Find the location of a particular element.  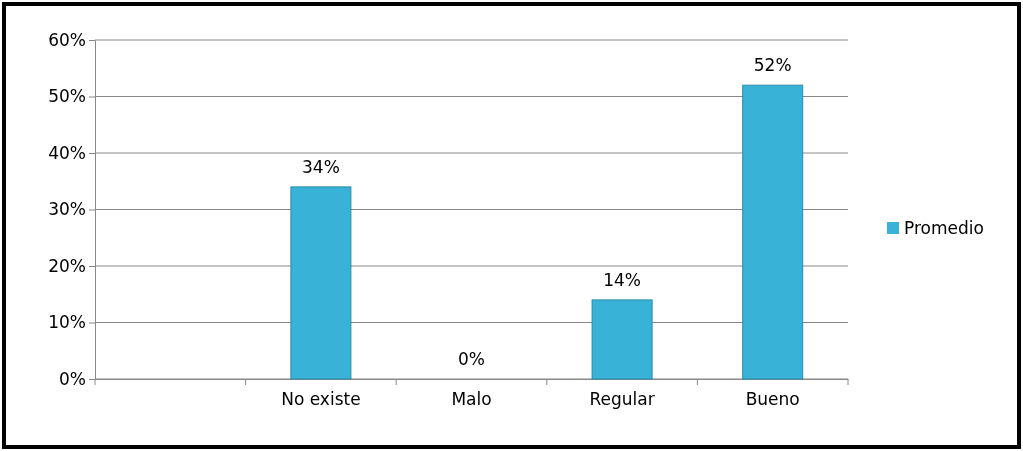

y-tick-label: 60% is located at coordinates (67, 39).